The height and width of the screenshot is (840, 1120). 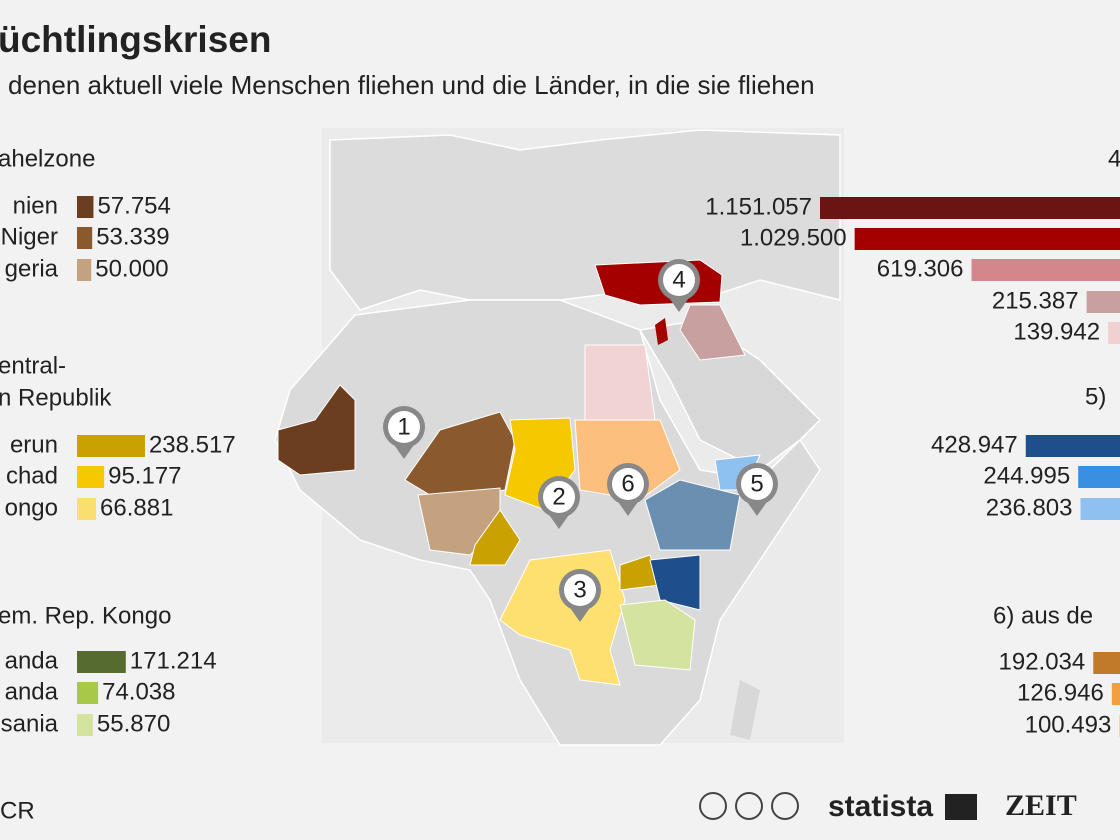 I want to click on value-label: 139.942, so click(x=1056, y=331).